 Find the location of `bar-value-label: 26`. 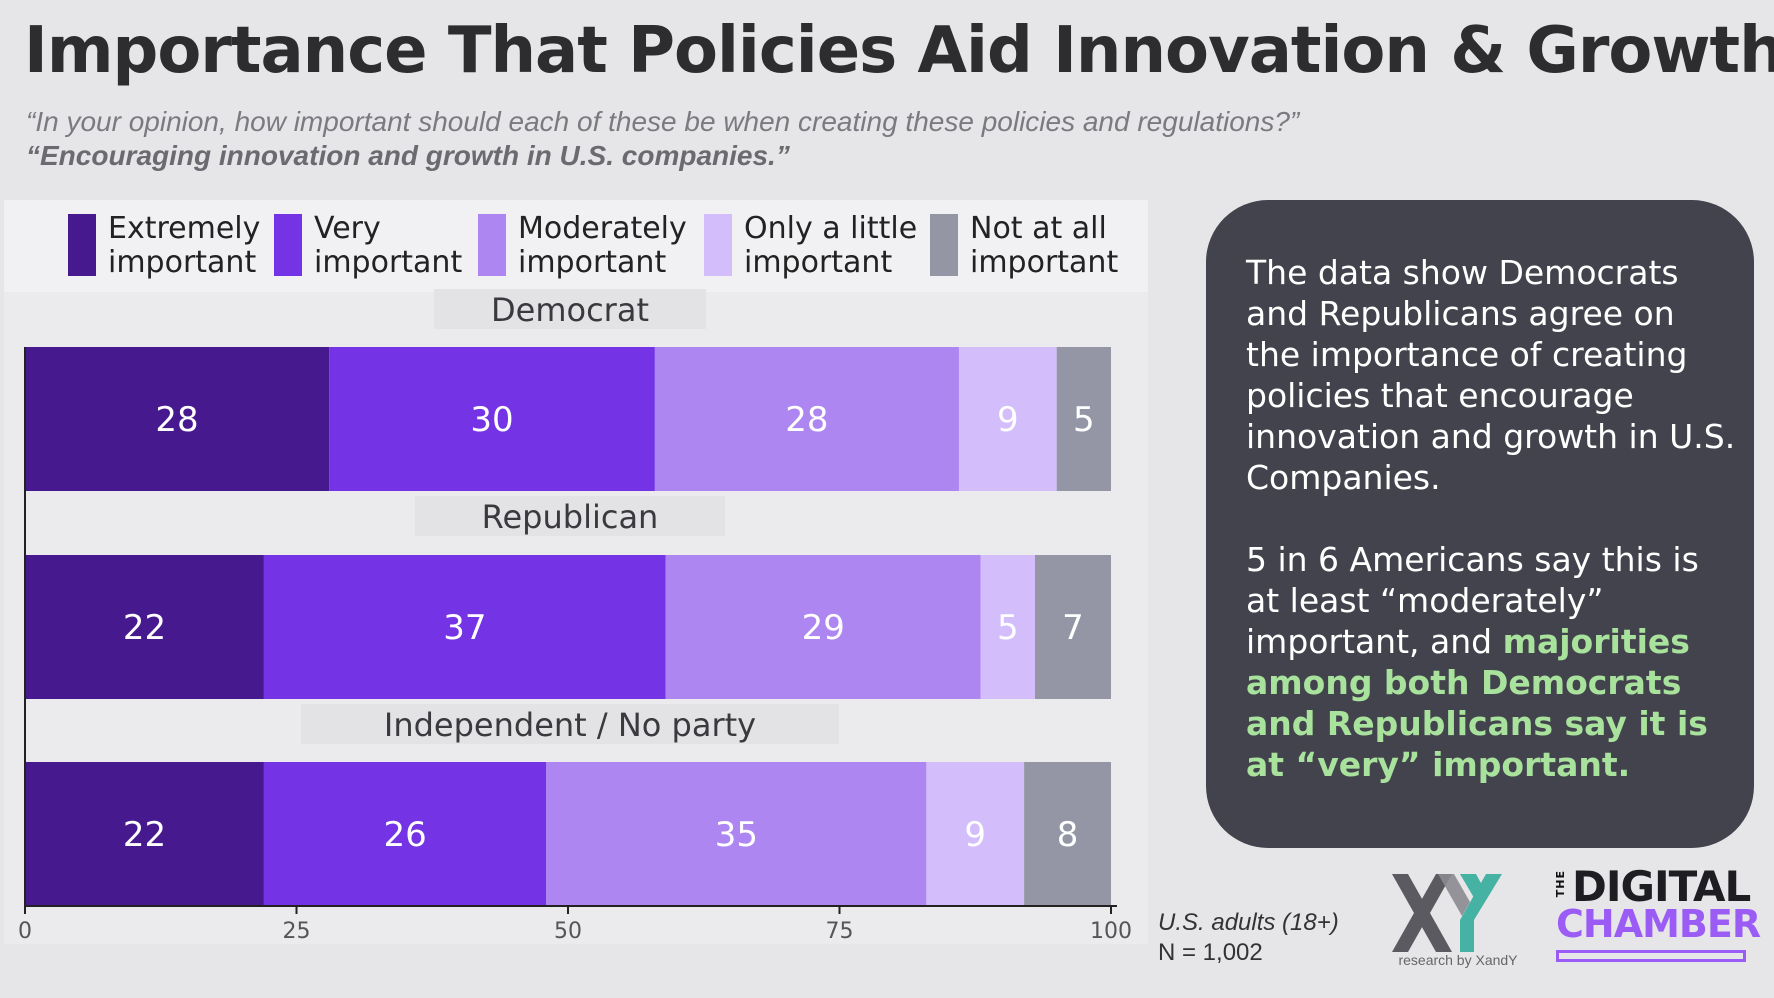

bar-value-label: 26 is located at coordinates (404, 835).